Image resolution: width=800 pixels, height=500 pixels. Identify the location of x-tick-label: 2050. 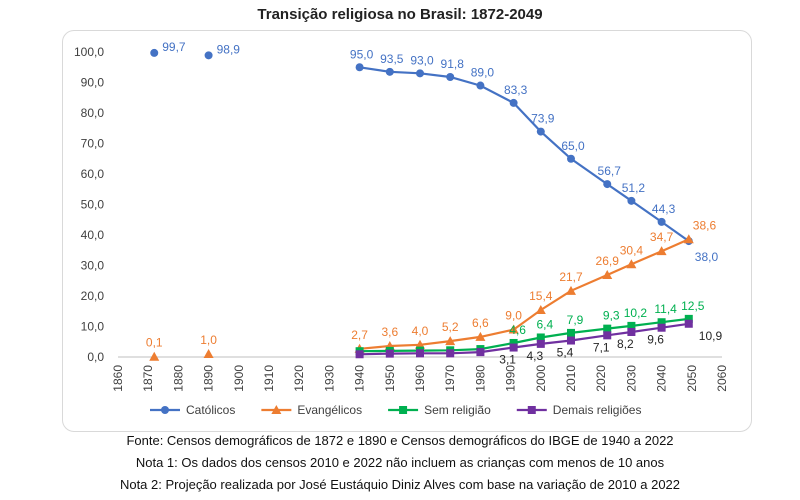
(692, 378).